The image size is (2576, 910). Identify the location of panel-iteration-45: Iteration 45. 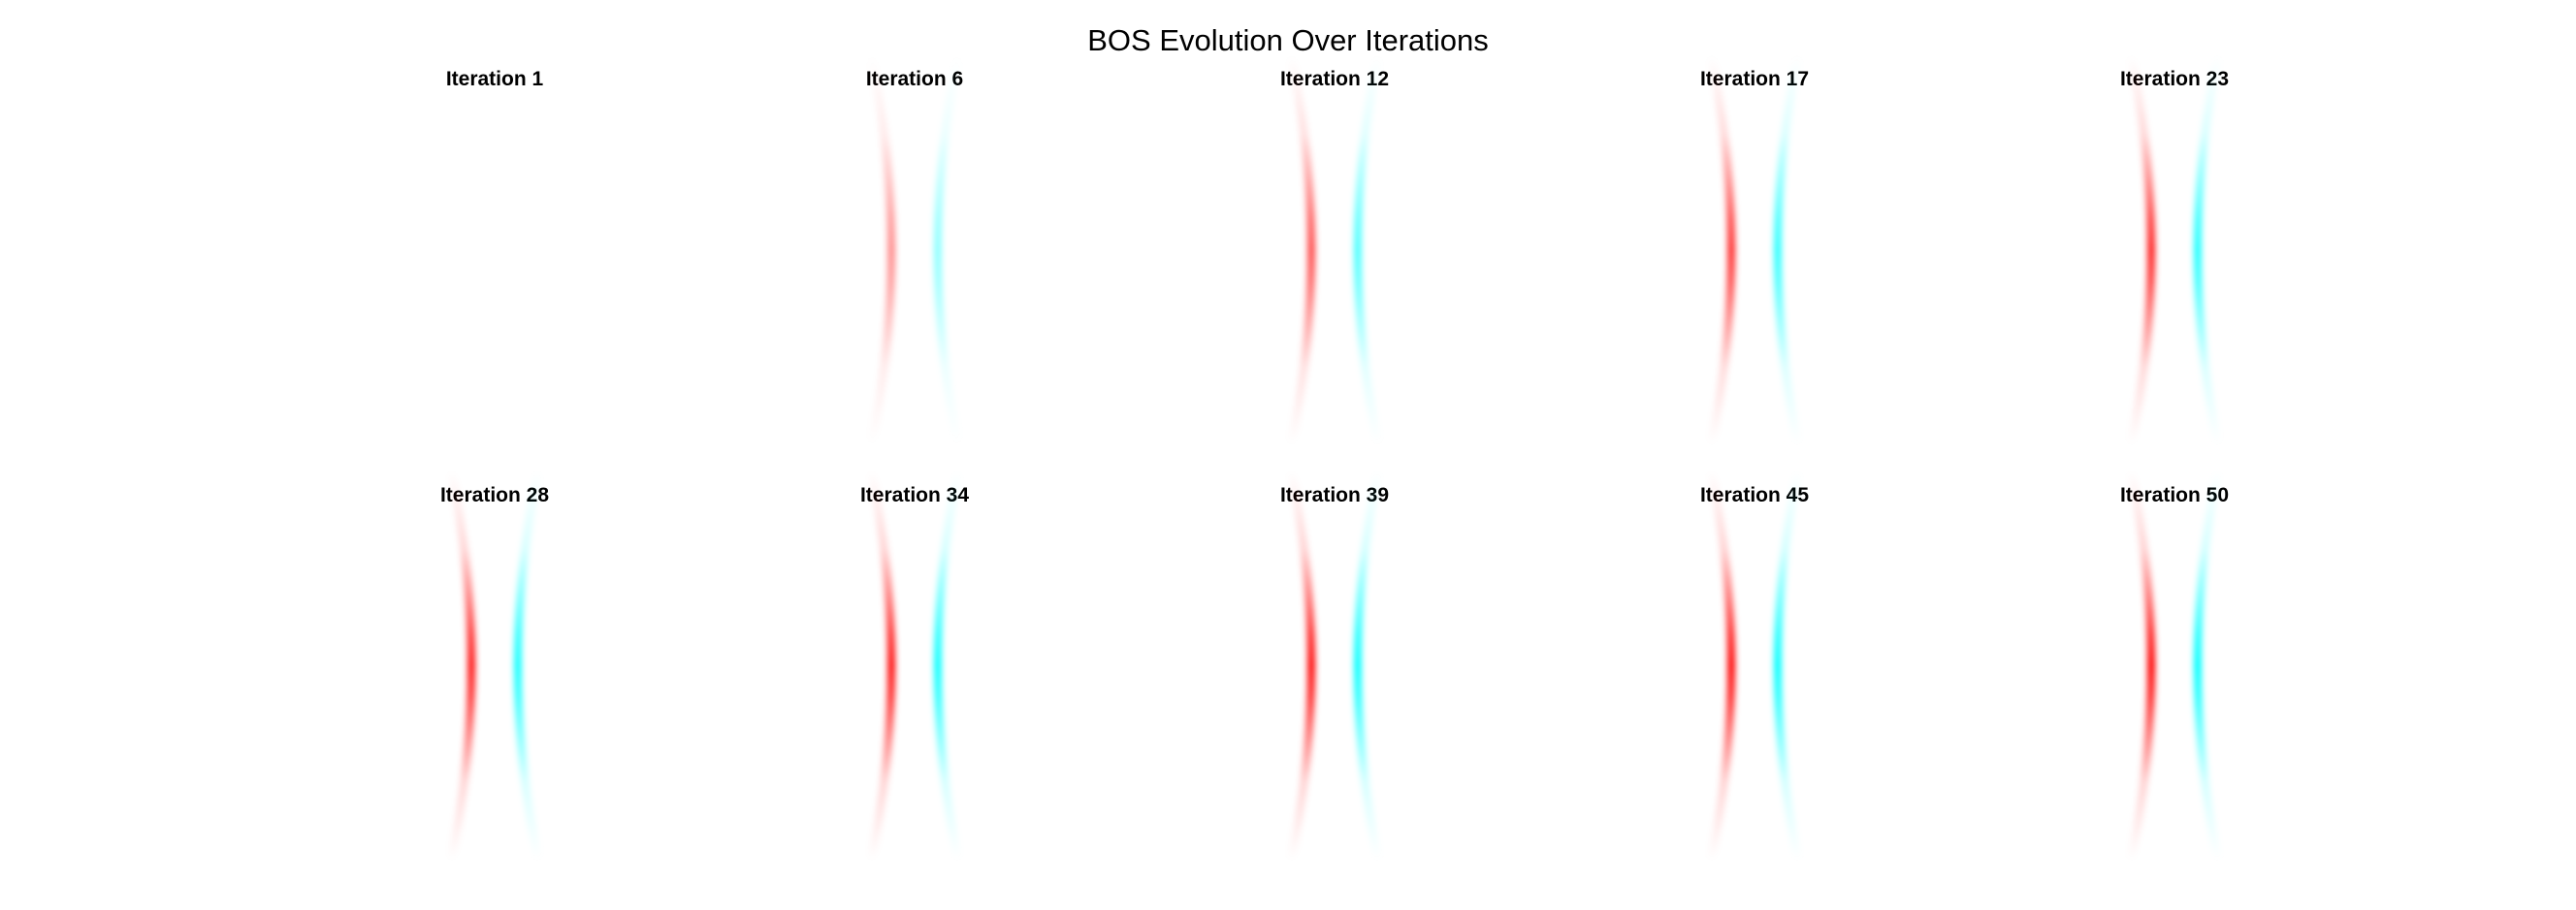
(1754, 665).